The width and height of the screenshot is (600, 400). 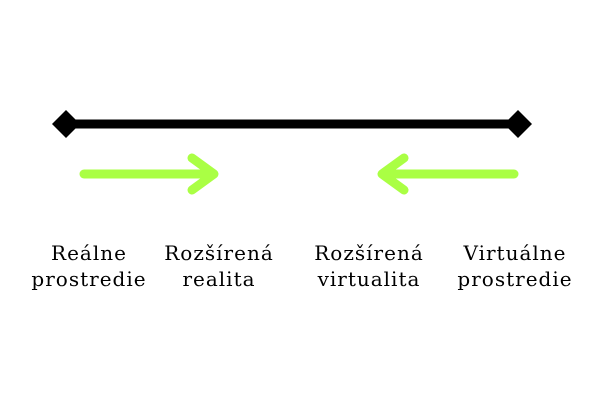 What do you see at coordinates (89, 279) in the screenshot?
I see `label-real-line2: prostredie` at bounding box center [89, 279].